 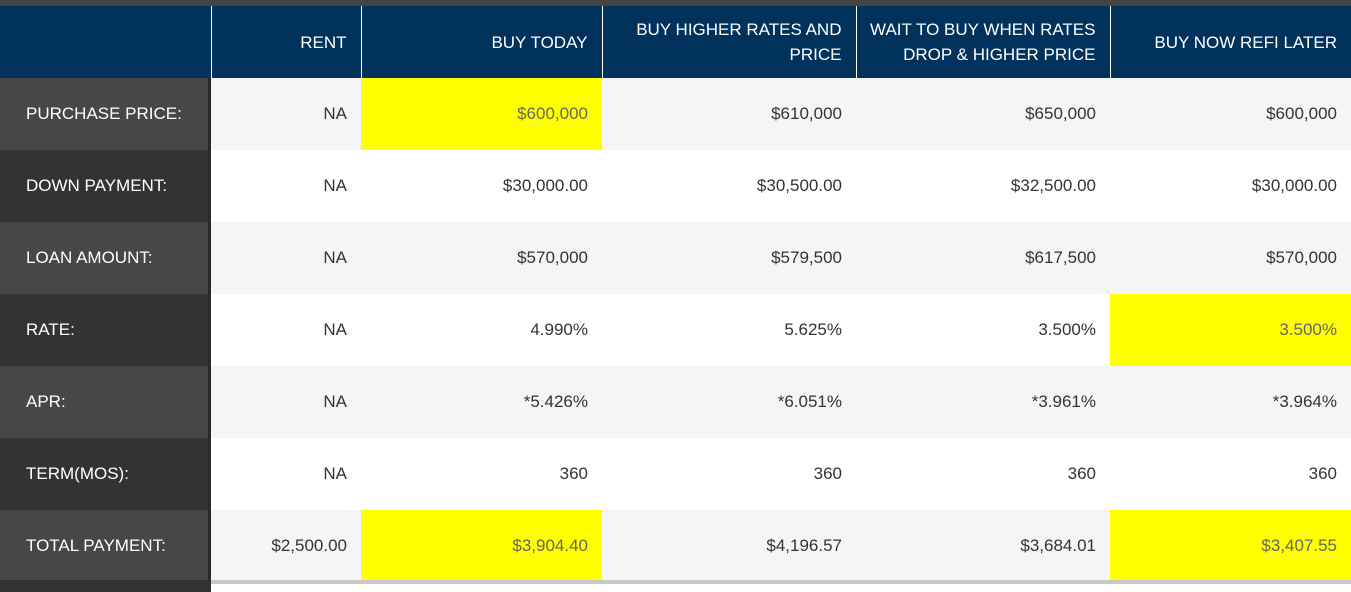 What do you see at coordinates (729, 402) in the screenshot?
I see `cell-buy-higher-rates: *6.051%` at bounding box center [729, 402].